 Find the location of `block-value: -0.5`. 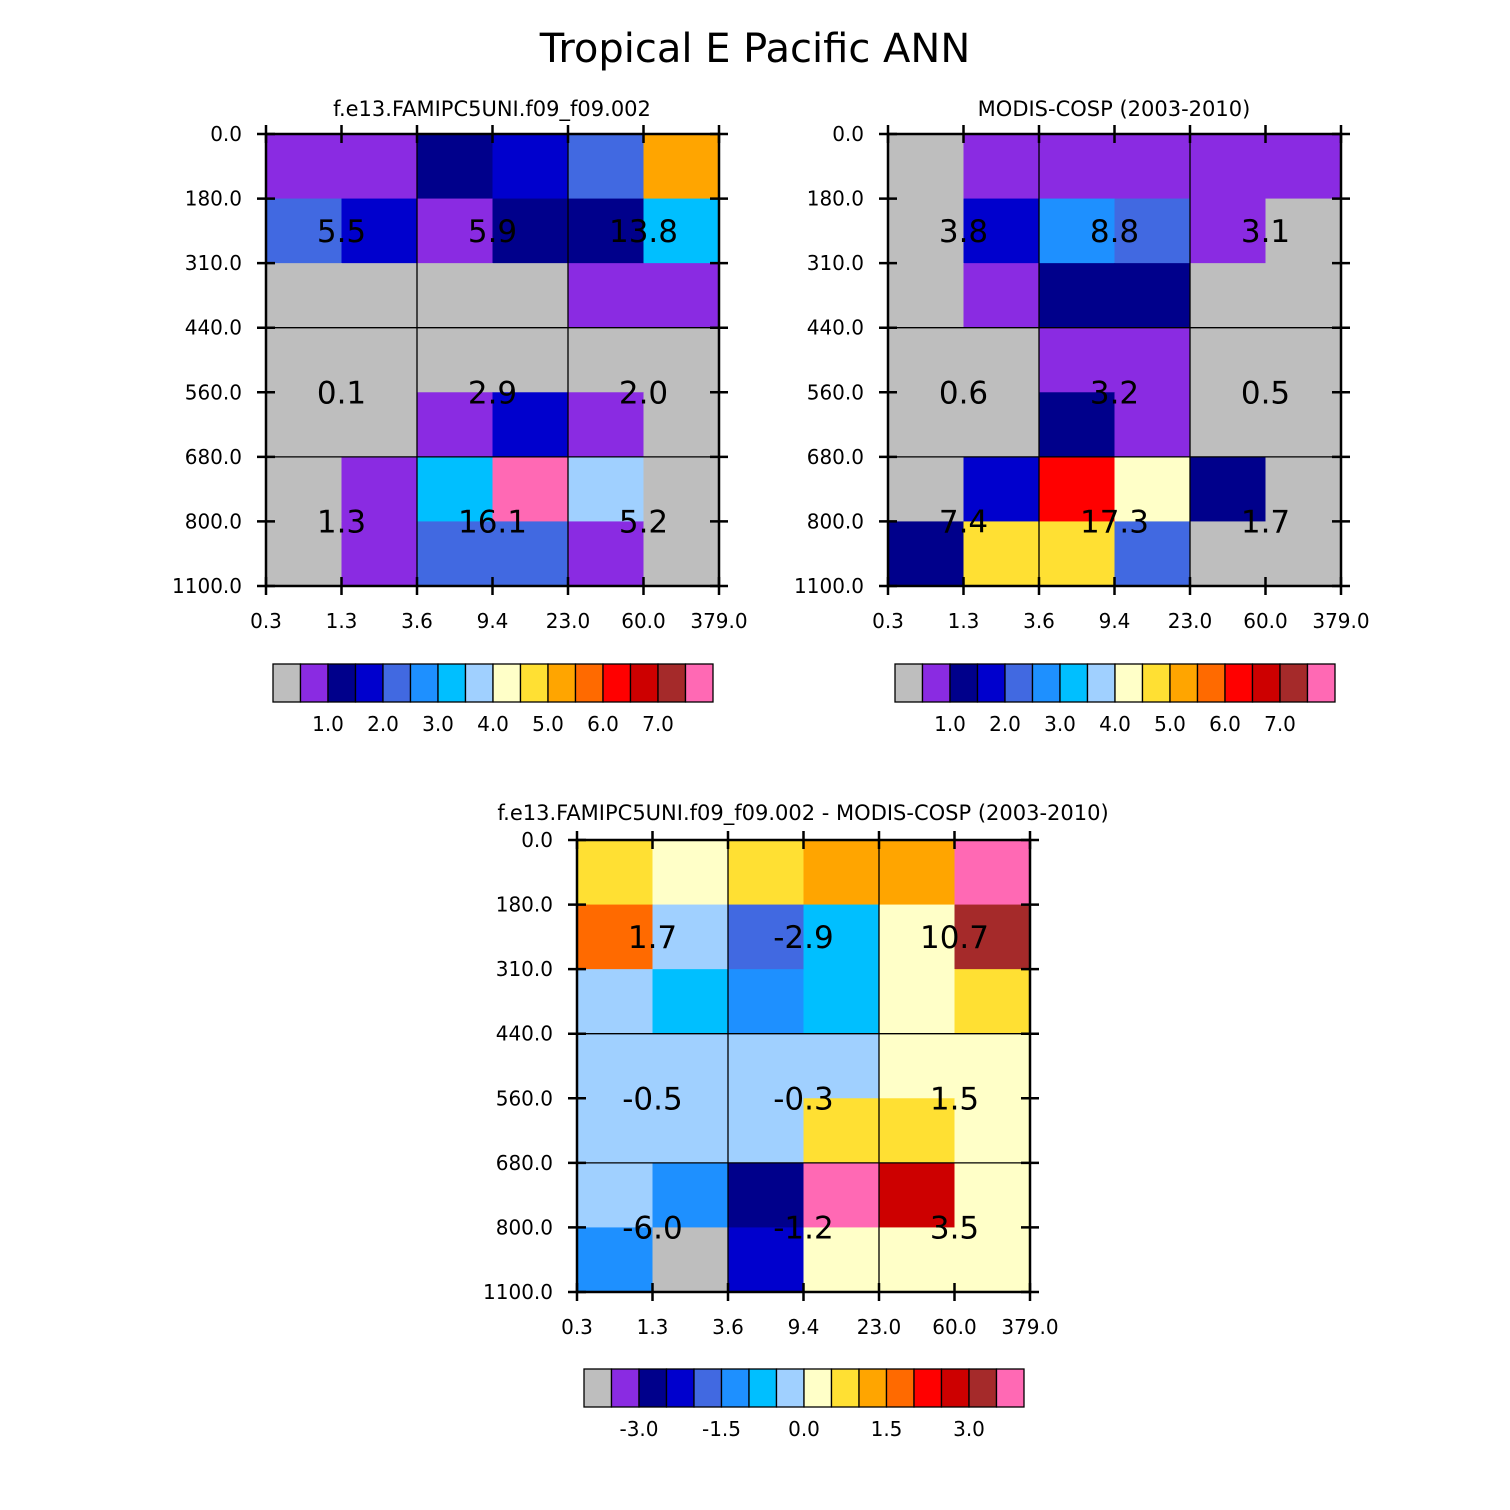

block-value: -0.5 is located at coordinates (652, 1099).